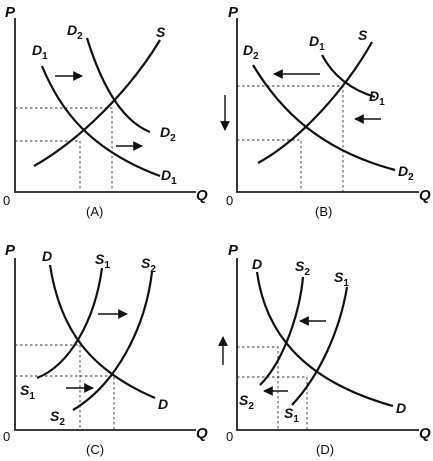 Image resolution: width=433 pixels, height=461 pixels. I want to click on supply-curve-s1, so click(320, 346).